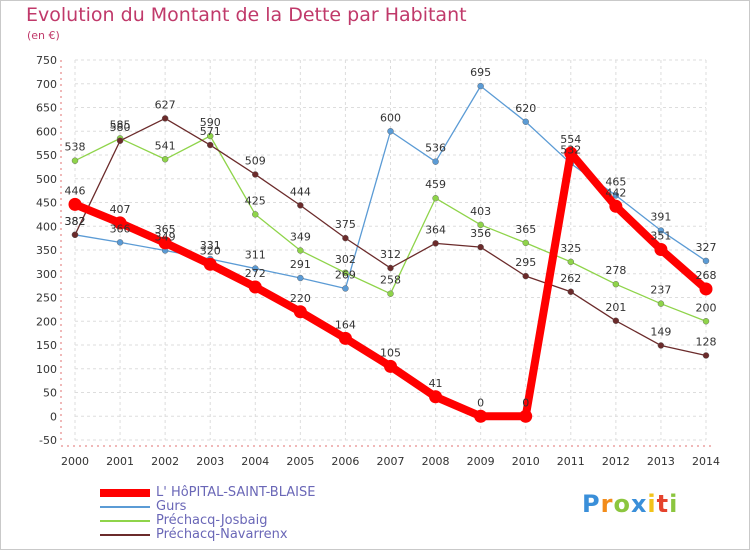  What do you see at coordinates (46, 131) in the screenshot?
I see `y-tick-label: 600` at bounding box center [46, 131].